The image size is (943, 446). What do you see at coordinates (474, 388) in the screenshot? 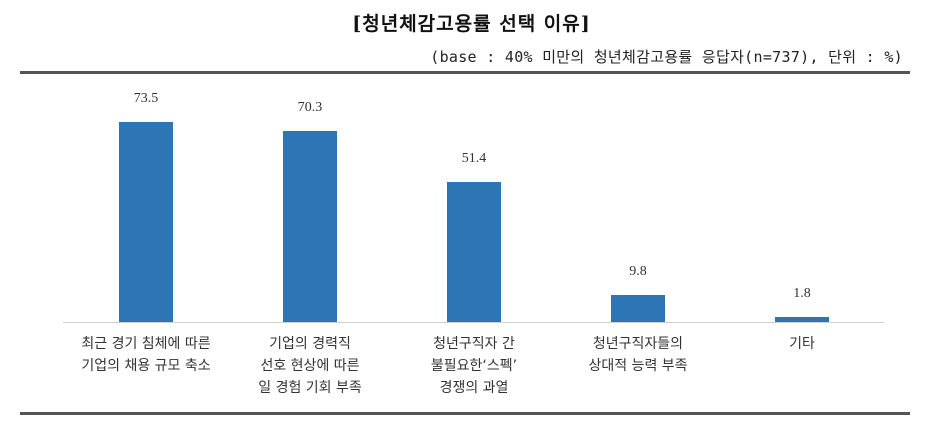
I see `category-label-line: 경쟁의 과열` at bounding box center [474, 388].